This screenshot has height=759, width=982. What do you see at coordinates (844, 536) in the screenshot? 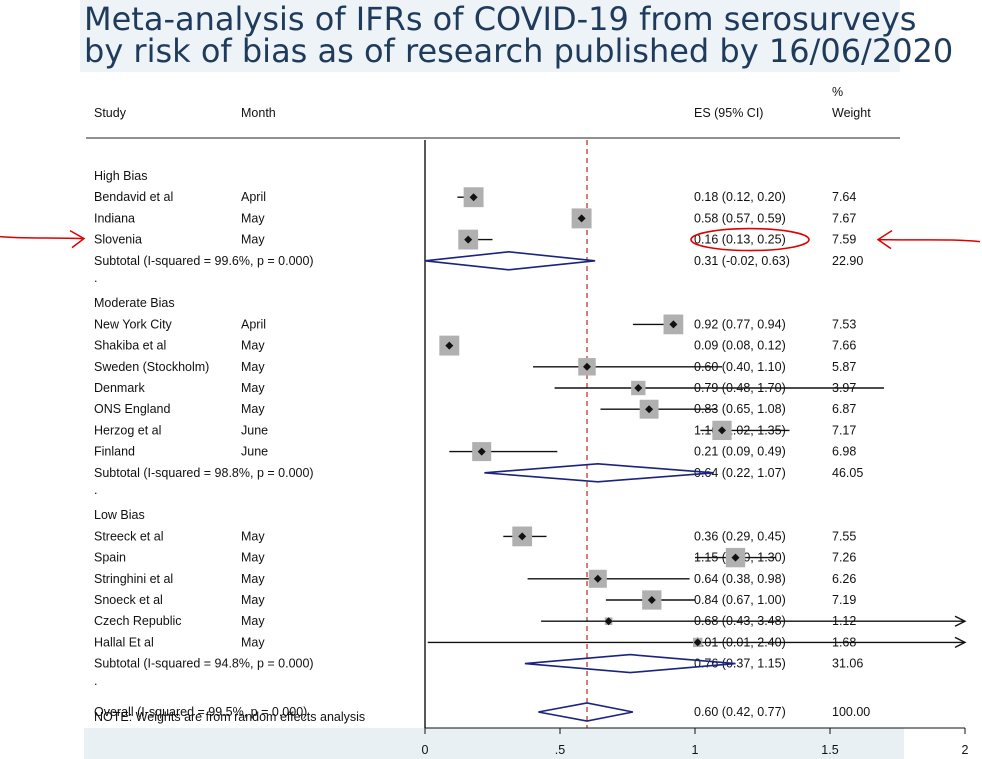
I see `study-weight: 7.55` at bounding box center [844, 536].